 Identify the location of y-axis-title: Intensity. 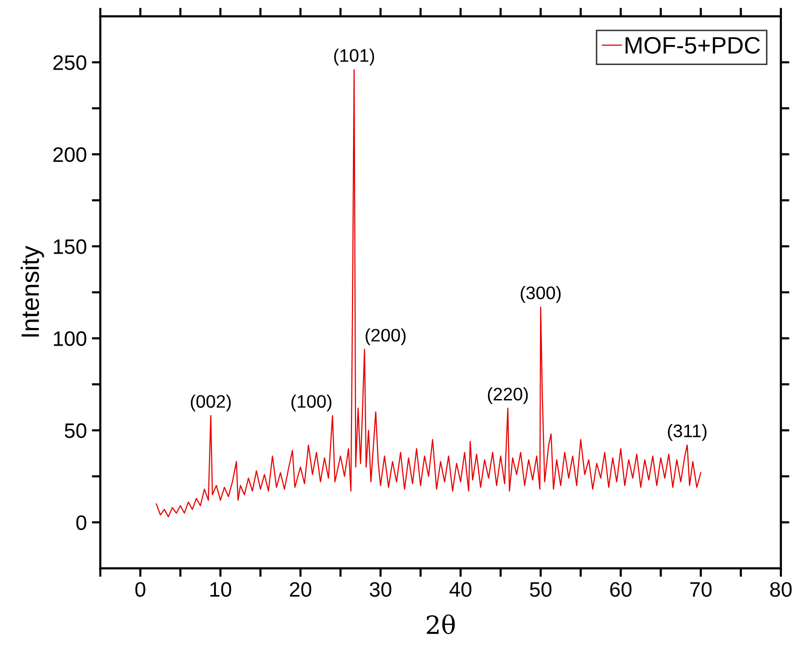
(32, 291).